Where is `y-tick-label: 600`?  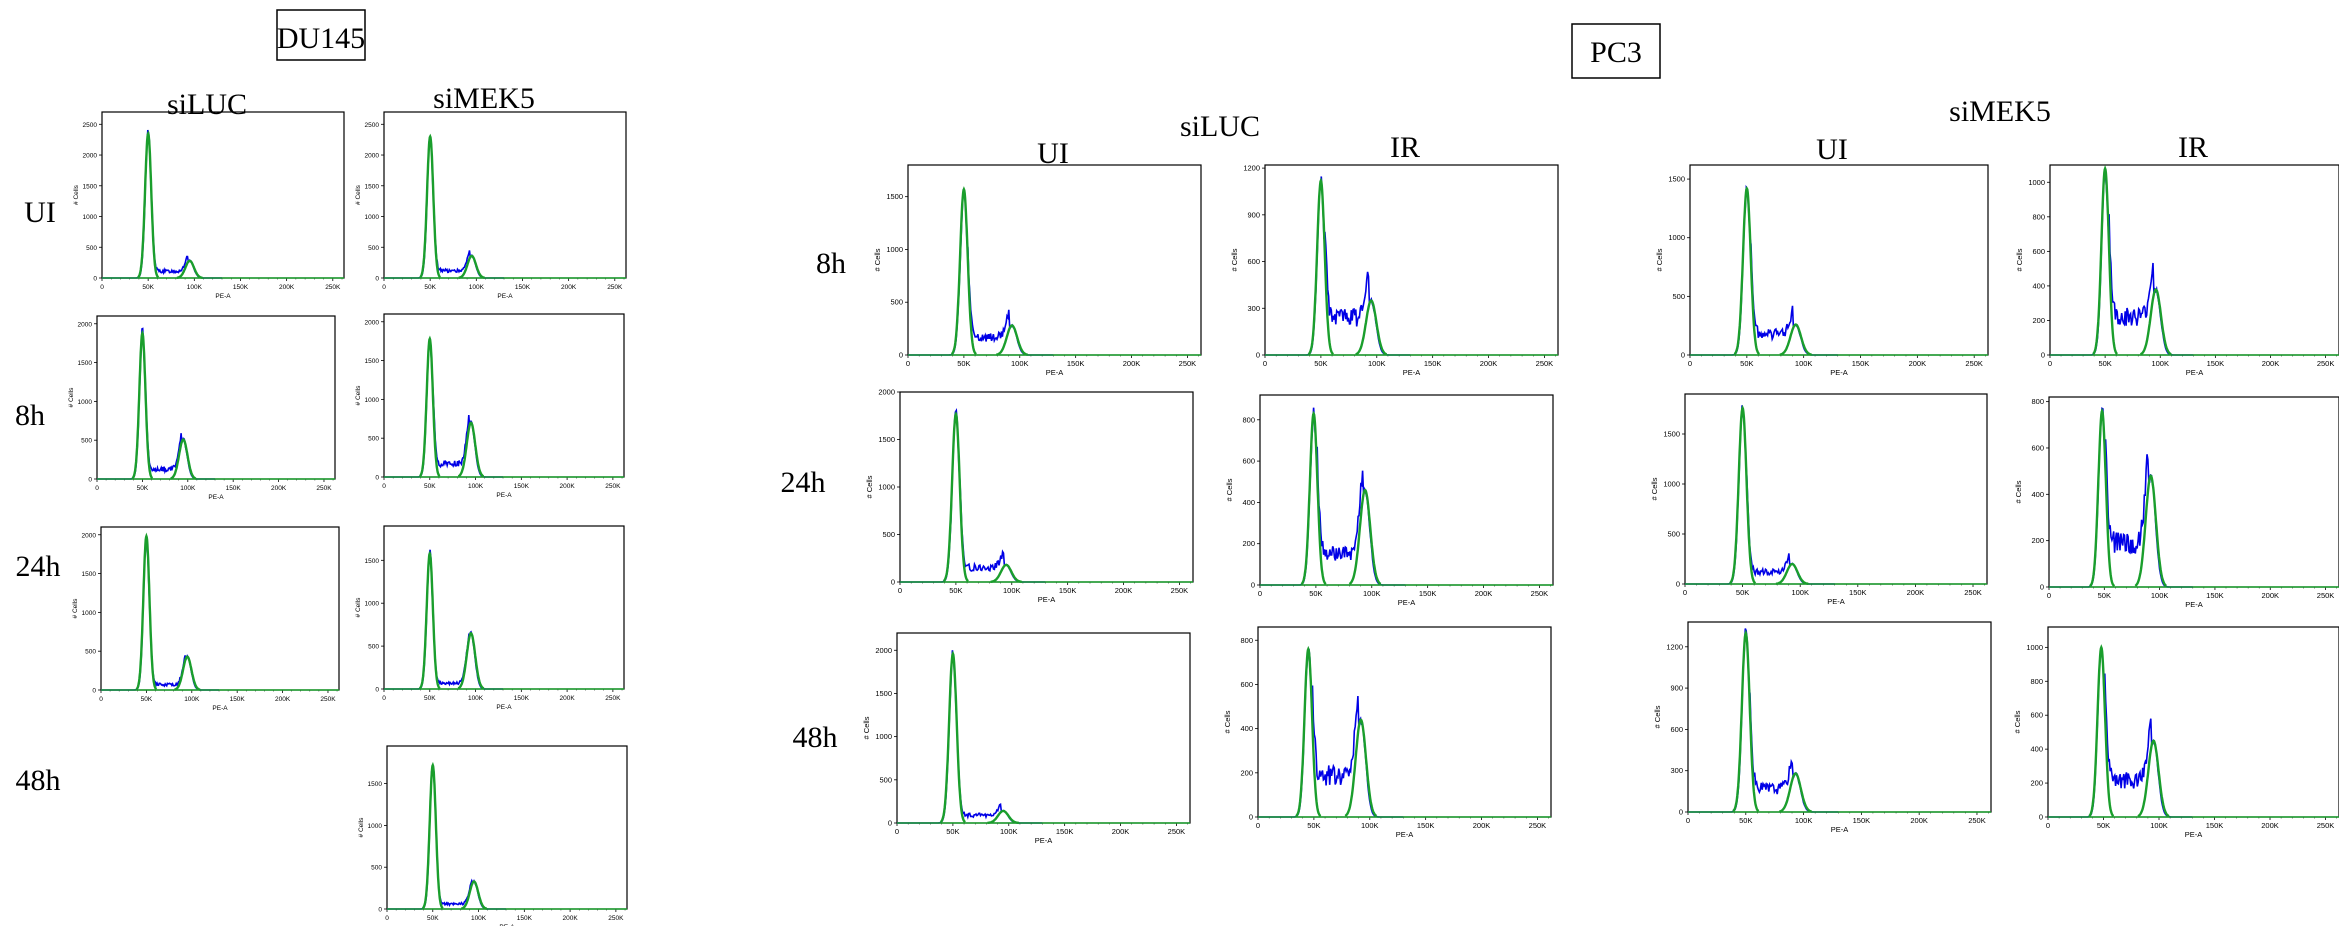
y-tick-label: 600 is located at coordinates (1246, 684).